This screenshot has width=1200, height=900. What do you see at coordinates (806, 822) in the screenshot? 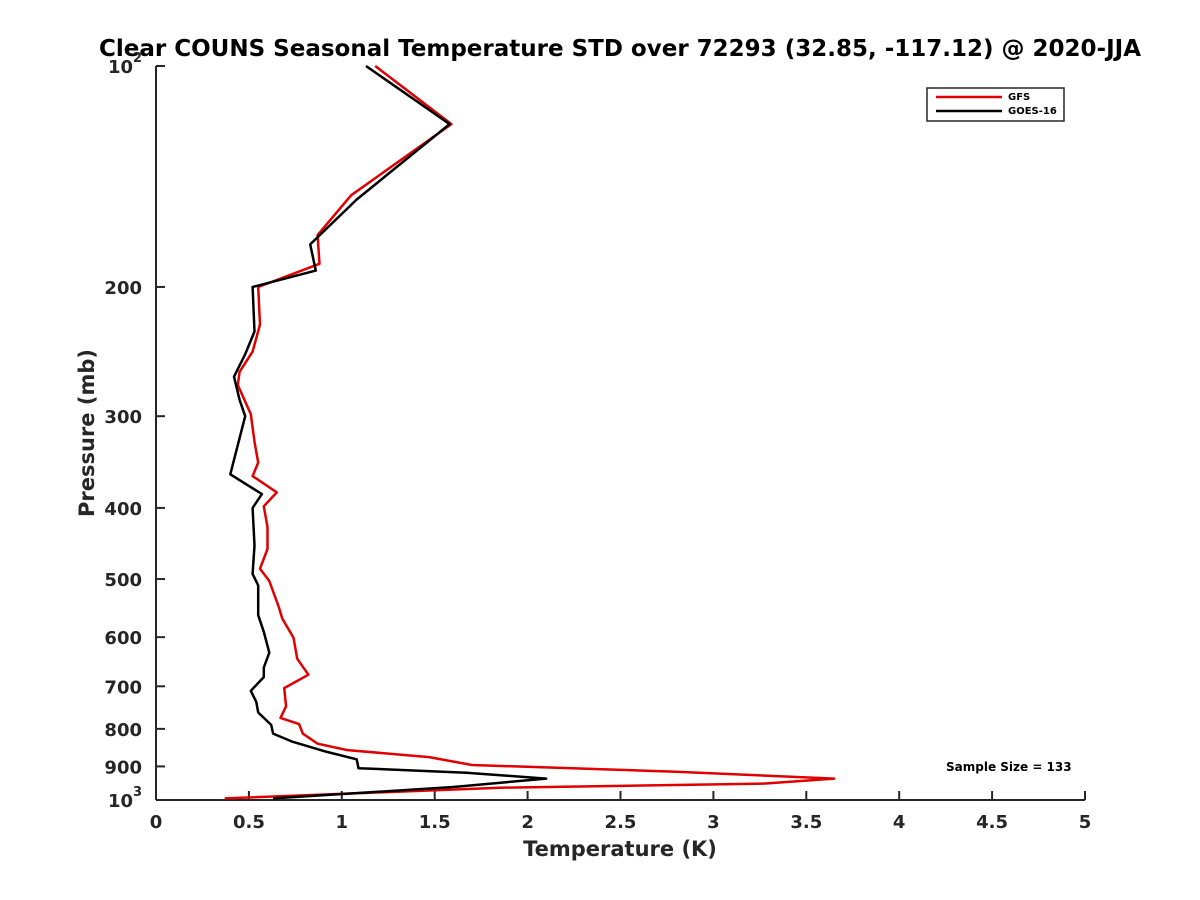
I see `x-tick-label: 3.5` at bounding box center [806, 822].